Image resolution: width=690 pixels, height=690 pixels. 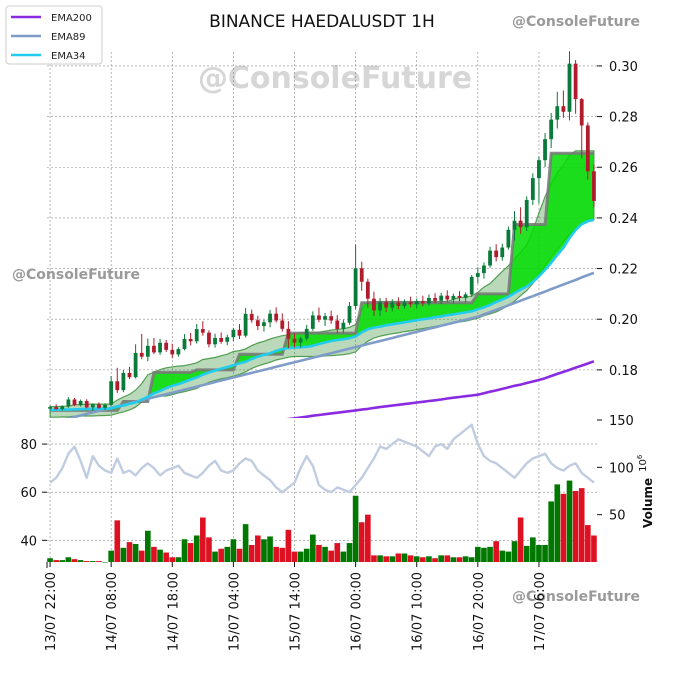 I want to click on x-tick-label: 15/07 14:00, so click(x=296, y=611).